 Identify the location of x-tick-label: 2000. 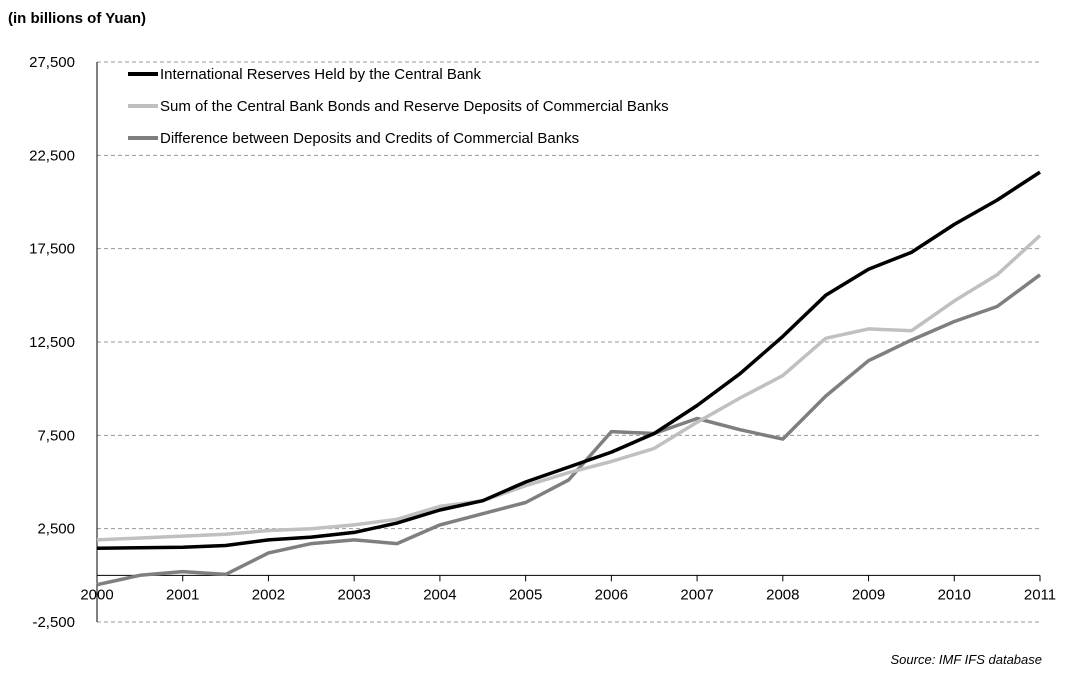
(96, 594).